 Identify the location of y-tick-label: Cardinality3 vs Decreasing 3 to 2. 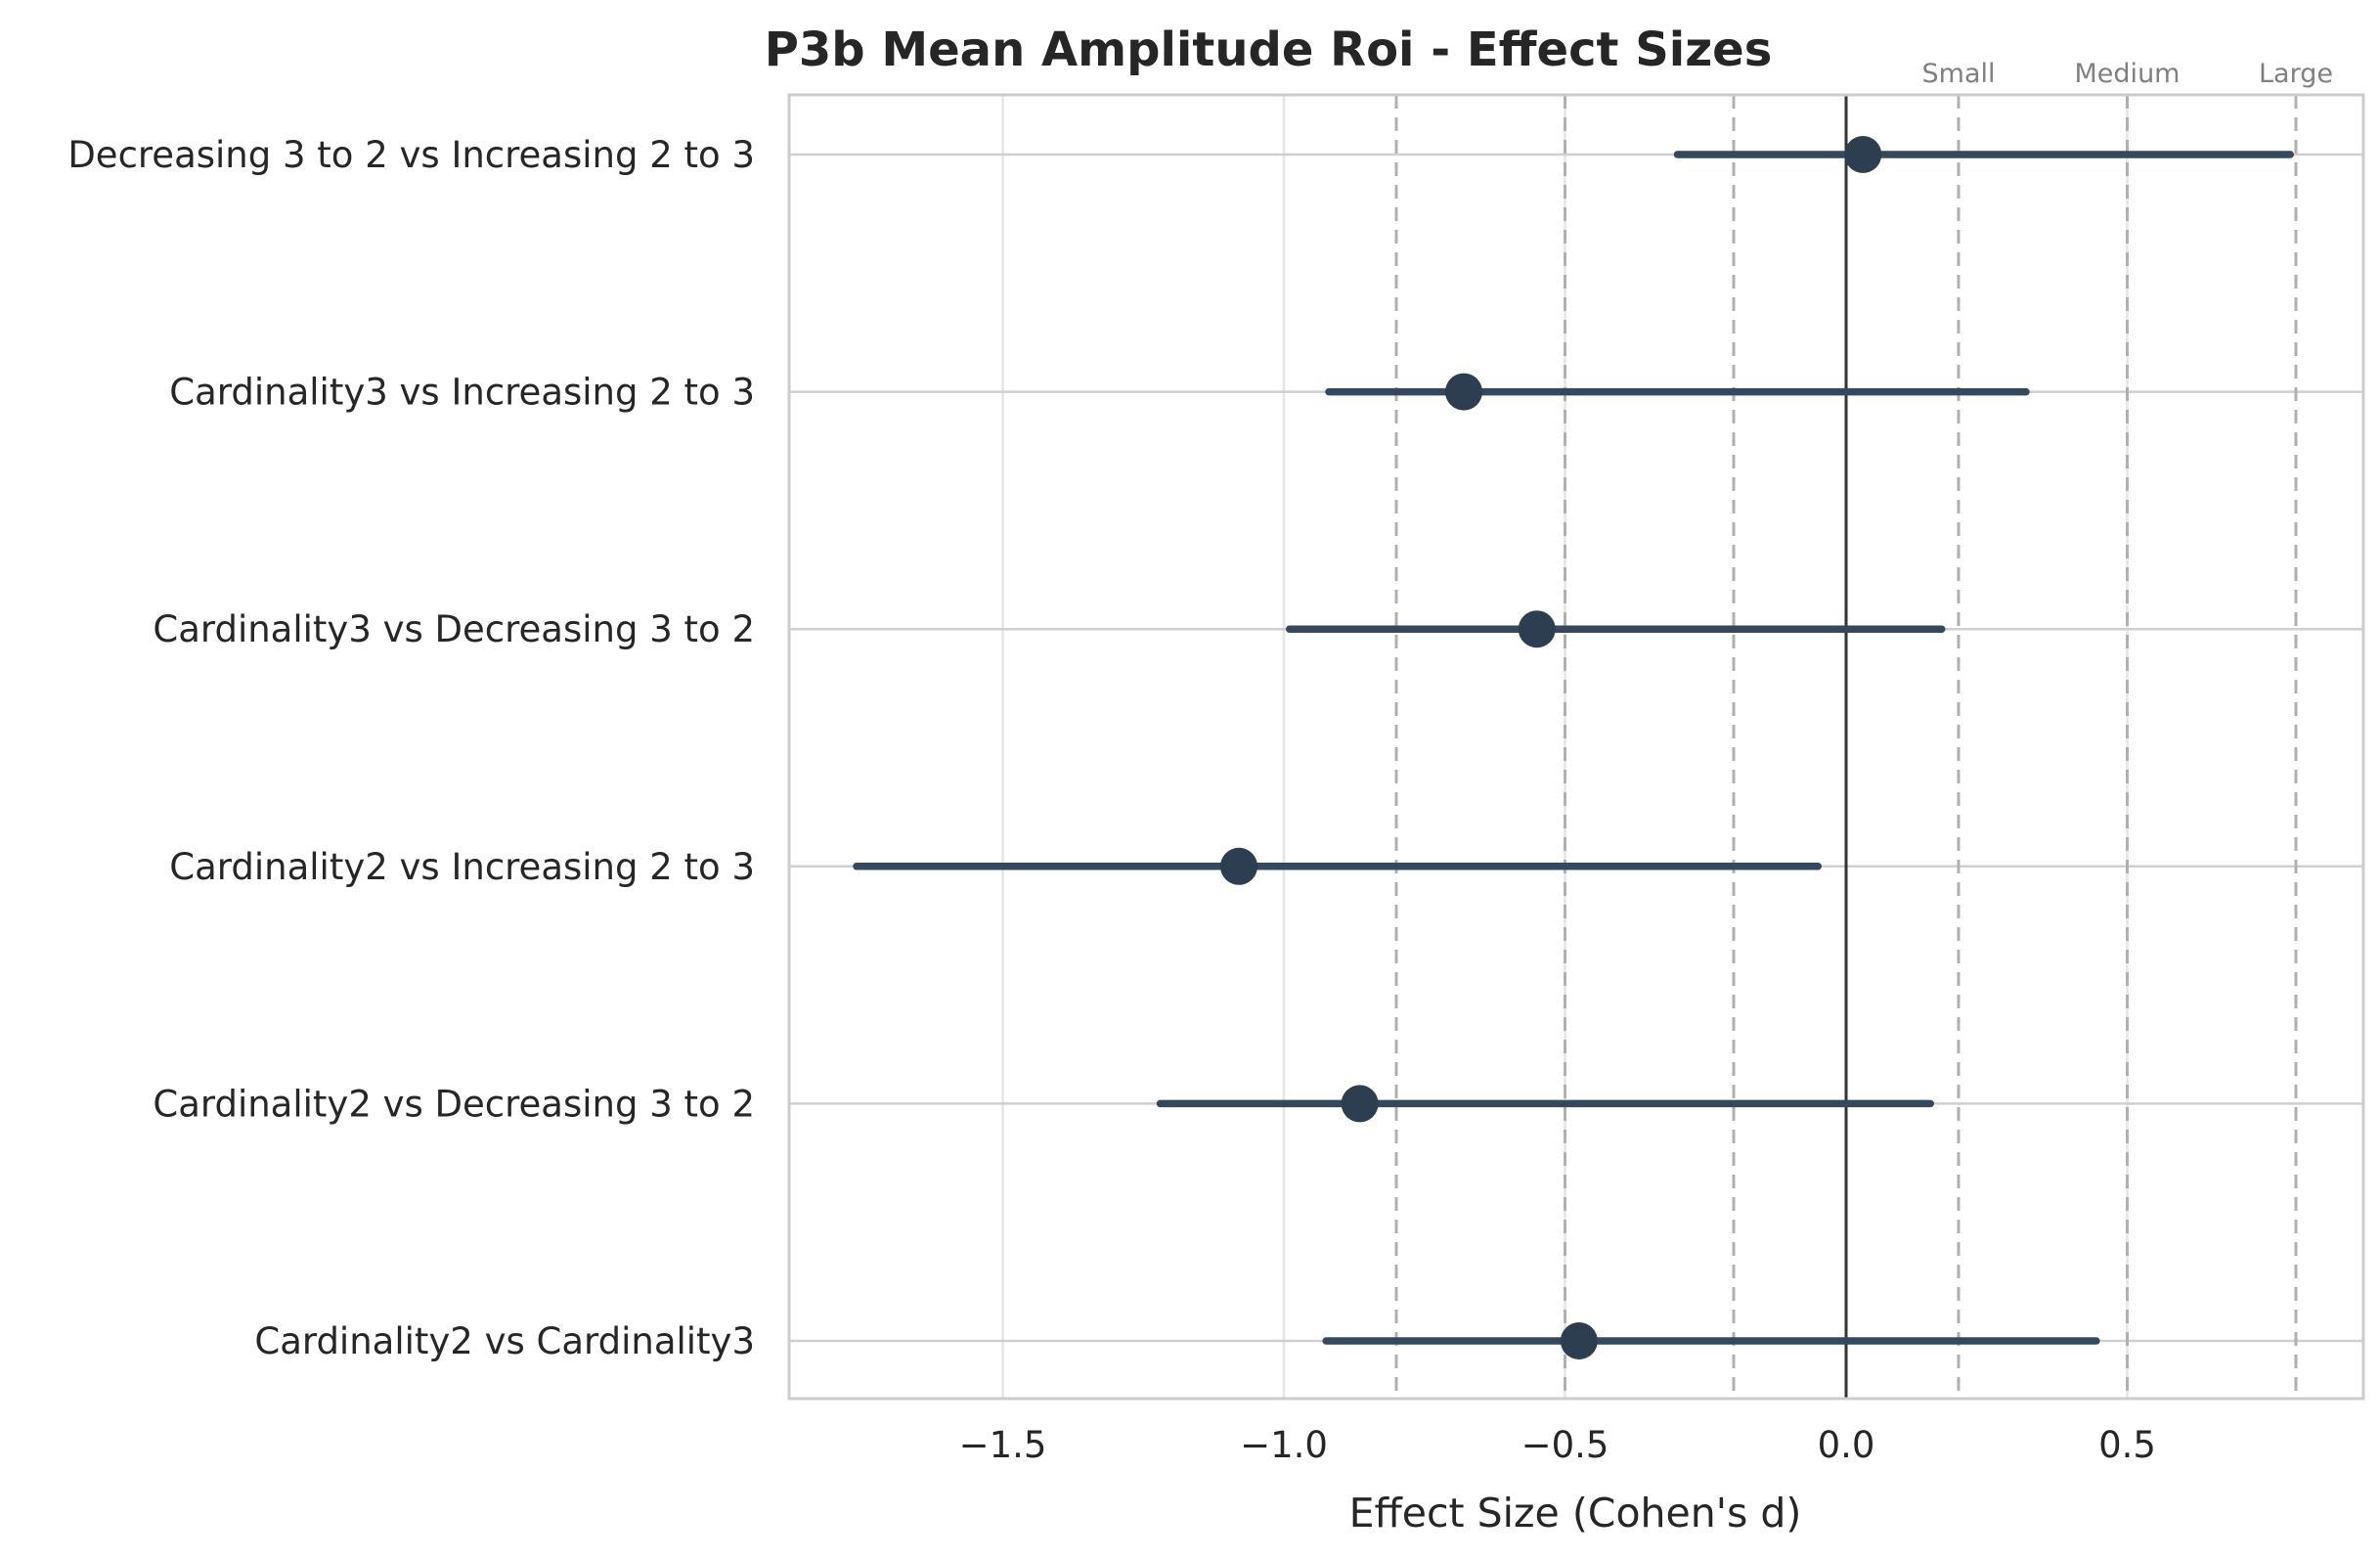
(454, 629).